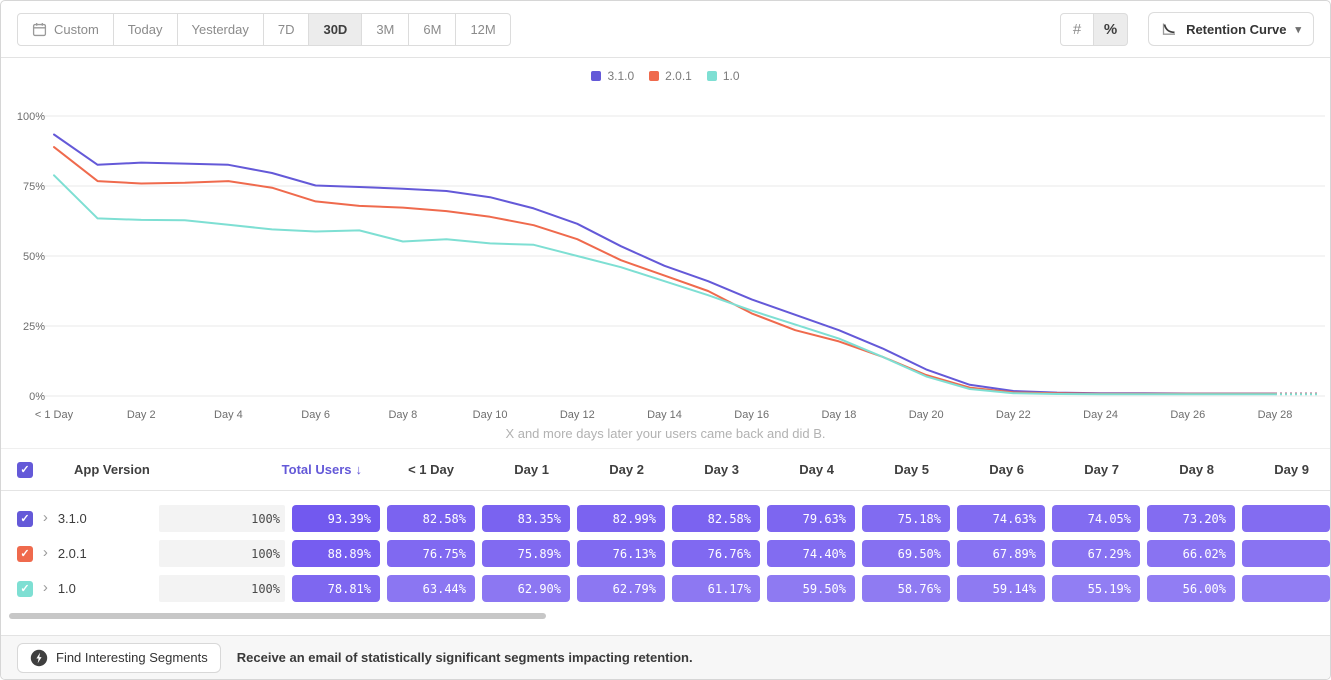 The image size is (1331, 680). I want to click on select-all-checkbox: ✓, so click(25, 469).